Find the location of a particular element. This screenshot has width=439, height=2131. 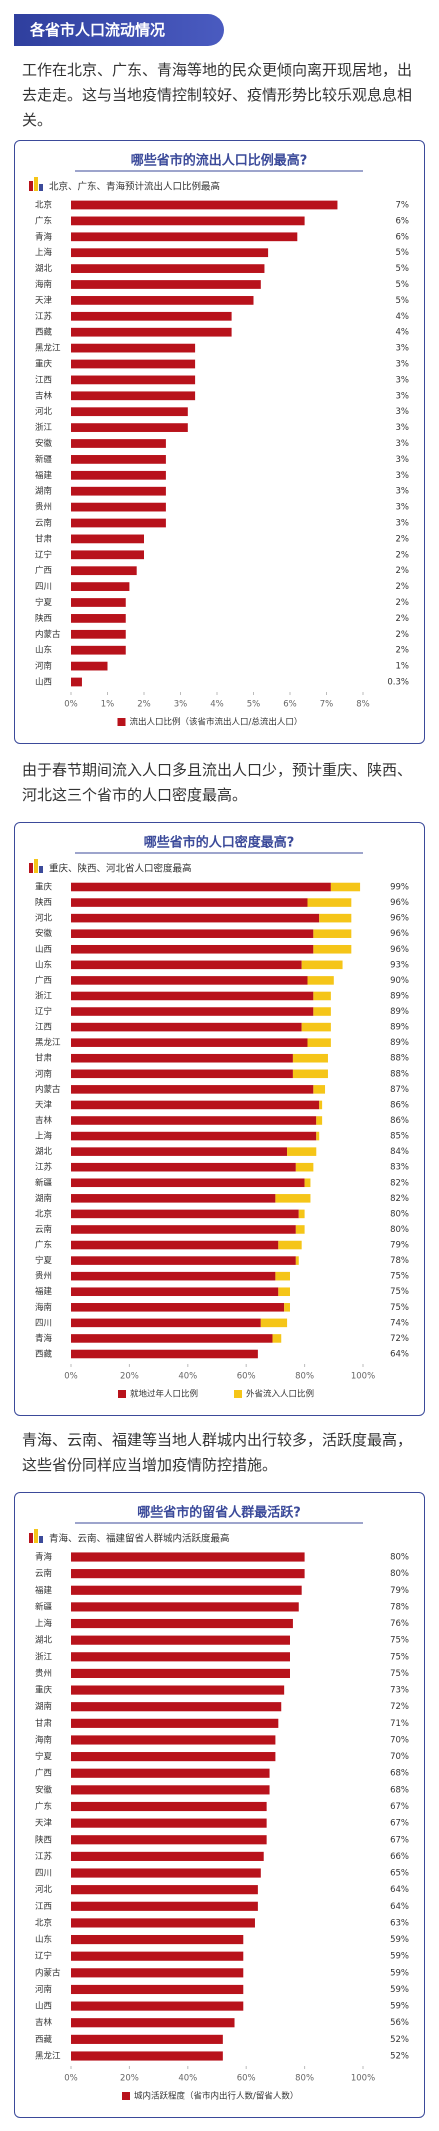

total-label: 79% is located at coordinates (399, 1246).